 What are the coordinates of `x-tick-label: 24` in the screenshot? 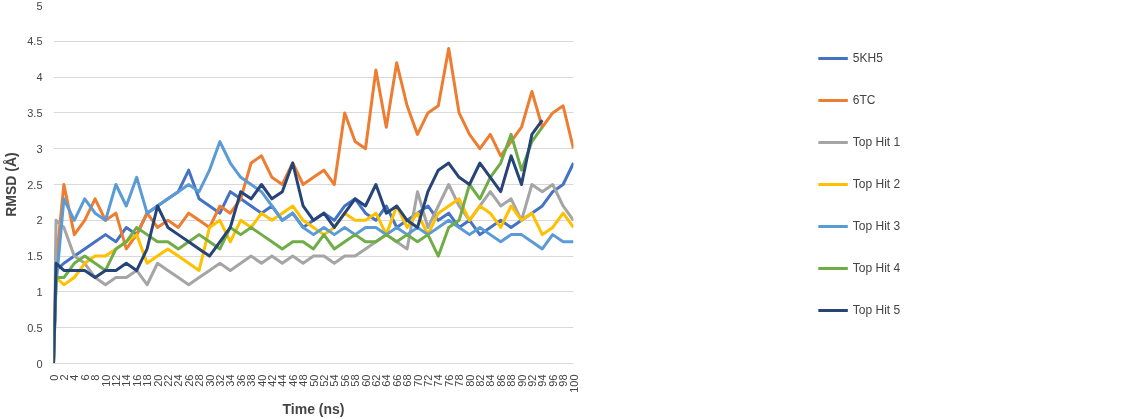 It's located at (178, 380).